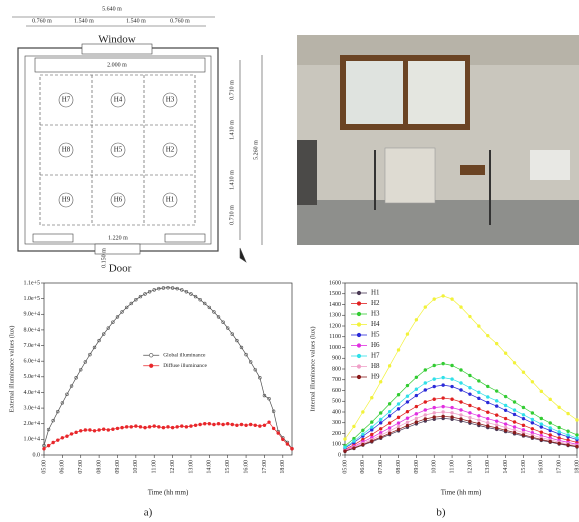  Describe the element at coordinates (173, 467) in the screenshot. I see `x-tick-label: 12:00` at that location.